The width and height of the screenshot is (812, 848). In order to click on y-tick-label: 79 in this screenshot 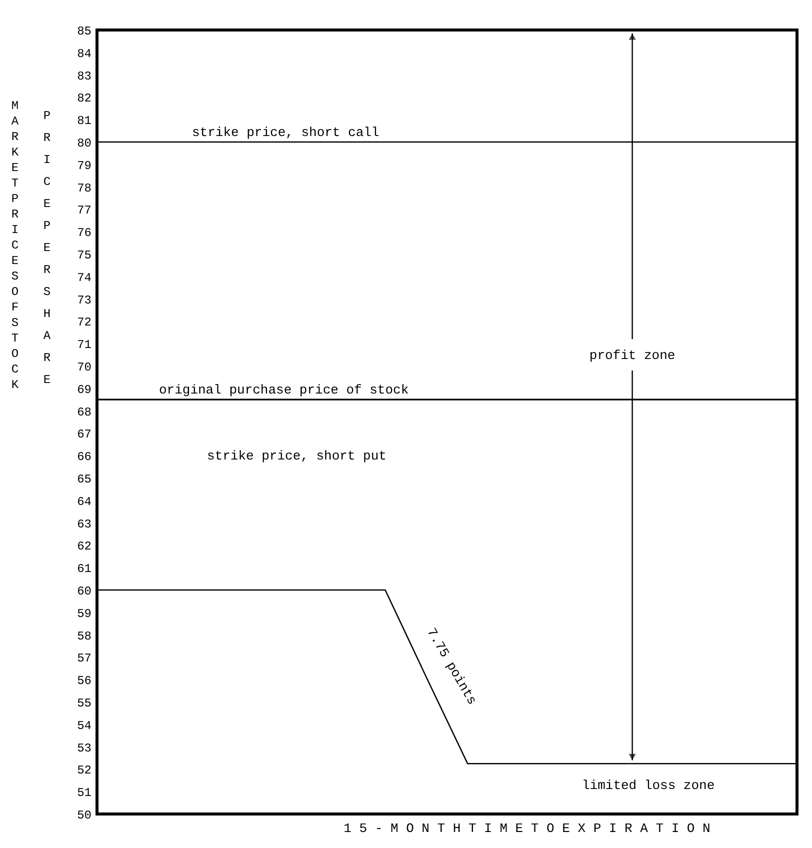, I will do `click(84, 165)`.